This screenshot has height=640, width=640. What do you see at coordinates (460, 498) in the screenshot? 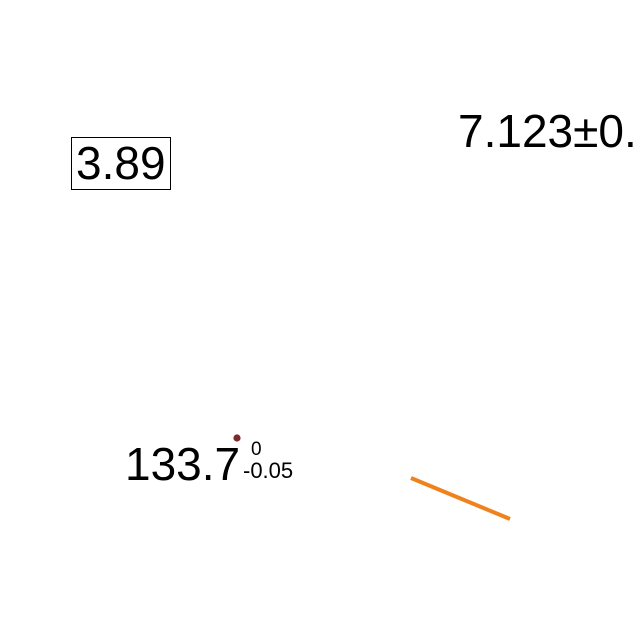
I see `orange-line-segment` at bounding box center [460, 498].